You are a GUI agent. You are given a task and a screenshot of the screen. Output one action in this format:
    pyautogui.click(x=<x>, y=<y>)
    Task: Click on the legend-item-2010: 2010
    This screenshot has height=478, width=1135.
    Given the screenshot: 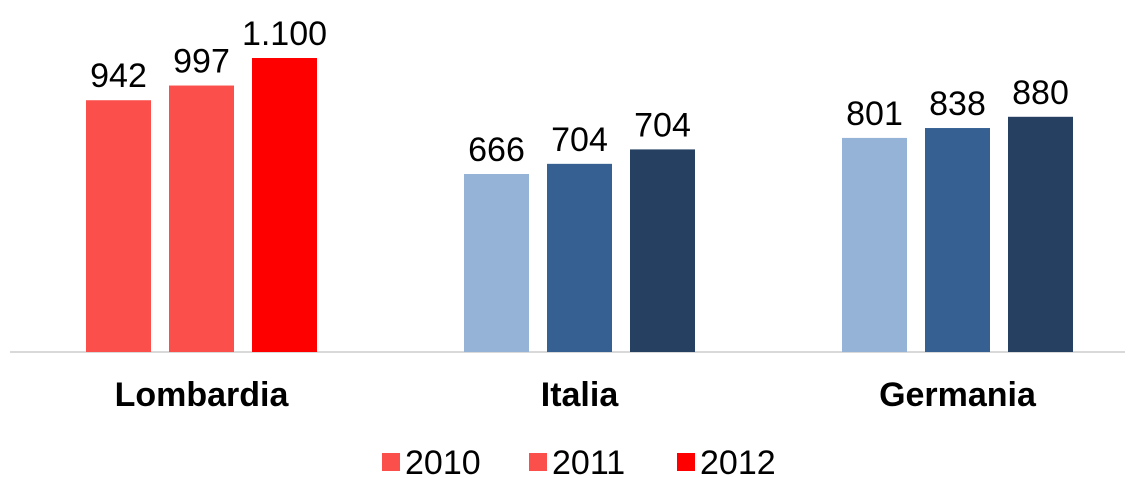 What is the action you would take?
    pyautogui.click(x=431, y=461)
    